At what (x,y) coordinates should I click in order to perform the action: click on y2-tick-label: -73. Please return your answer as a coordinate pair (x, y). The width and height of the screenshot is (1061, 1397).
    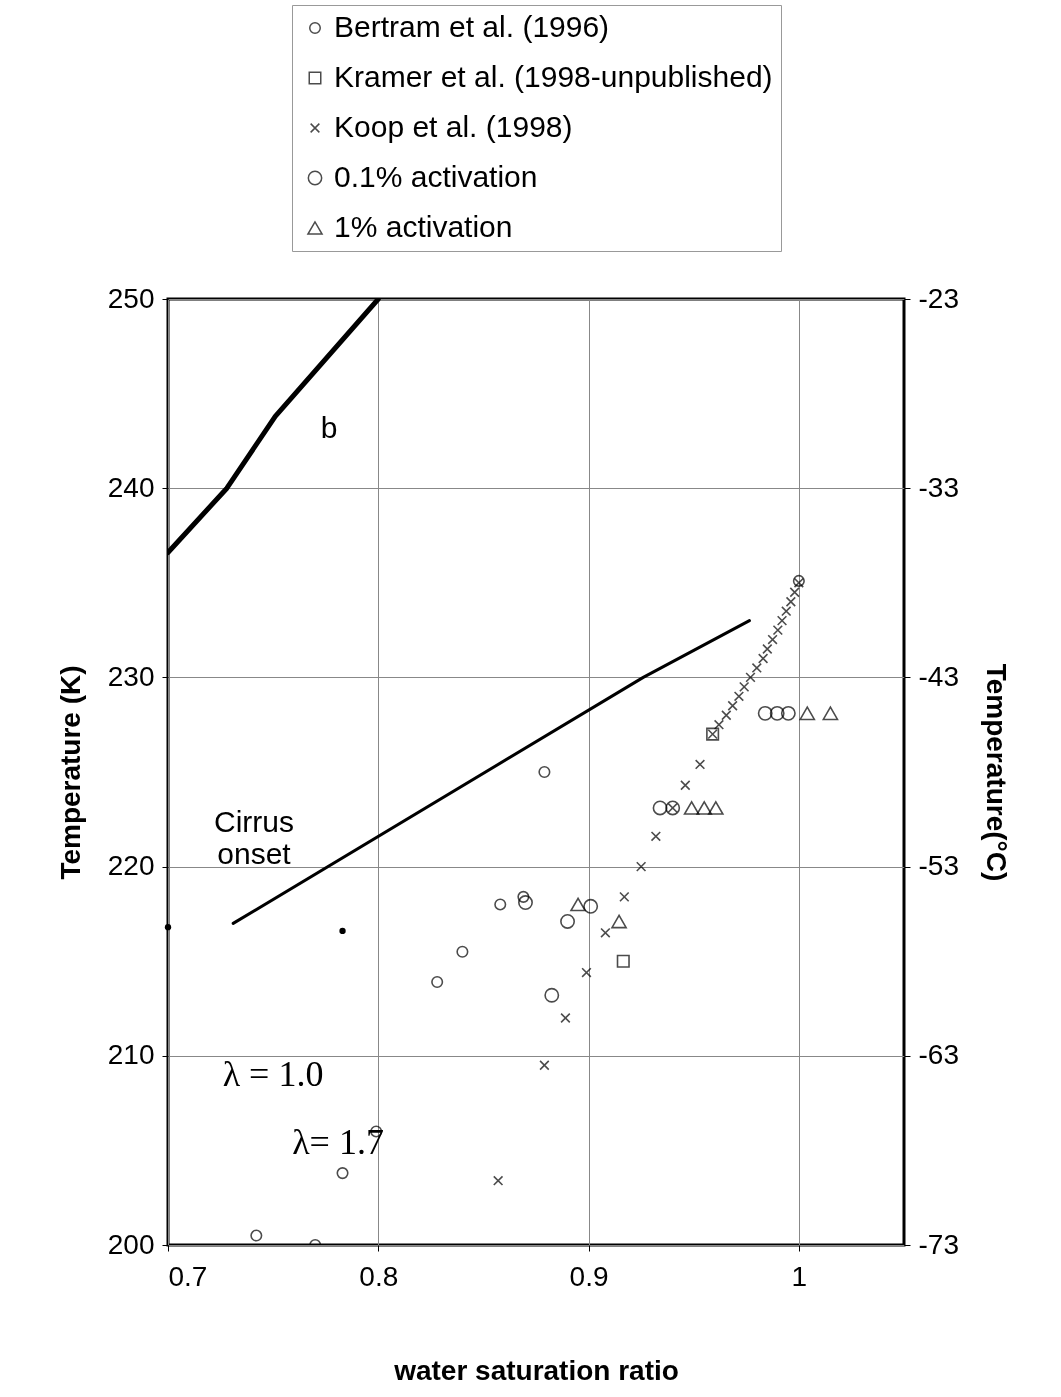
    Looking at the image, I should click on (938, 1244).